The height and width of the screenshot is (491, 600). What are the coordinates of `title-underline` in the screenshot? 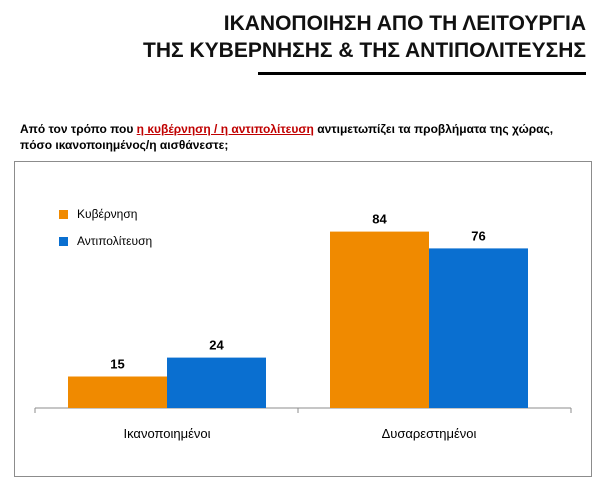 It's located at (422, 73).